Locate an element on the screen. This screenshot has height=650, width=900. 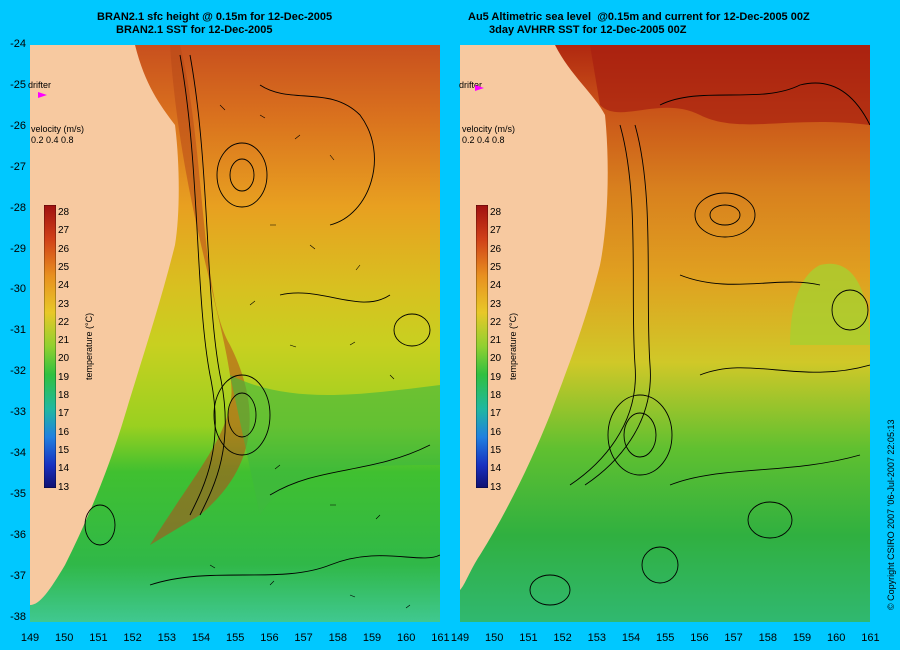
right-drifter-label: drifter is located at coordinates (471, 85).